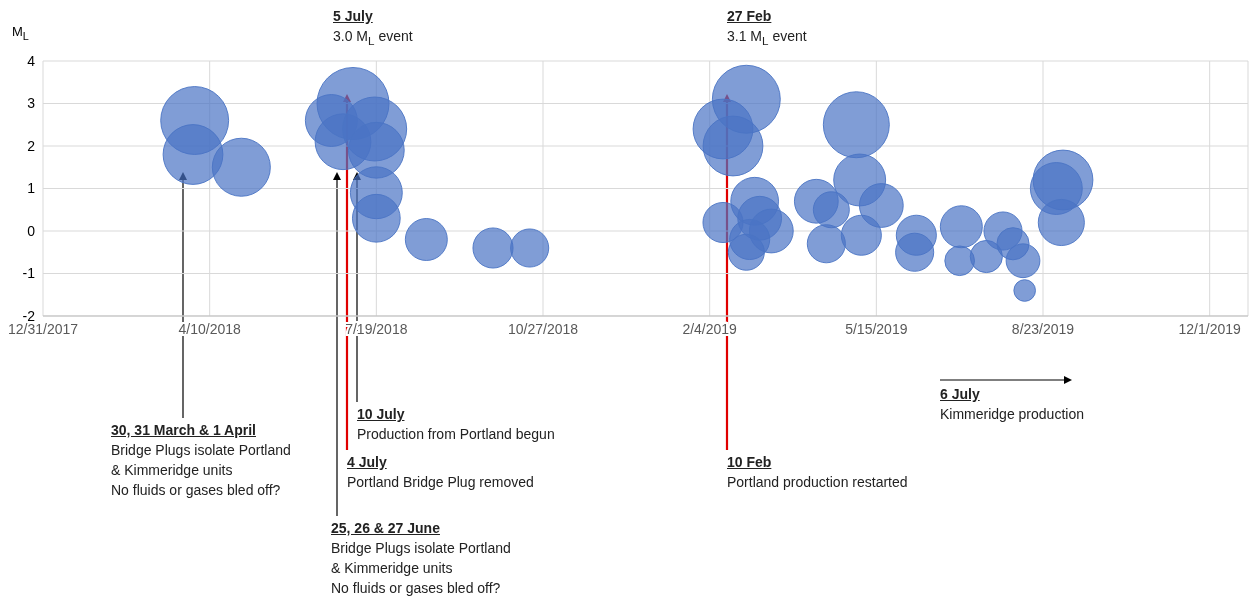 This screenshot has width=1252, height=602. What do you see at coordinates (373, 28) in the screenshot?
I see `text: 5 July 3.0 M$_{L}$ event` at bounding box center [373, 28].